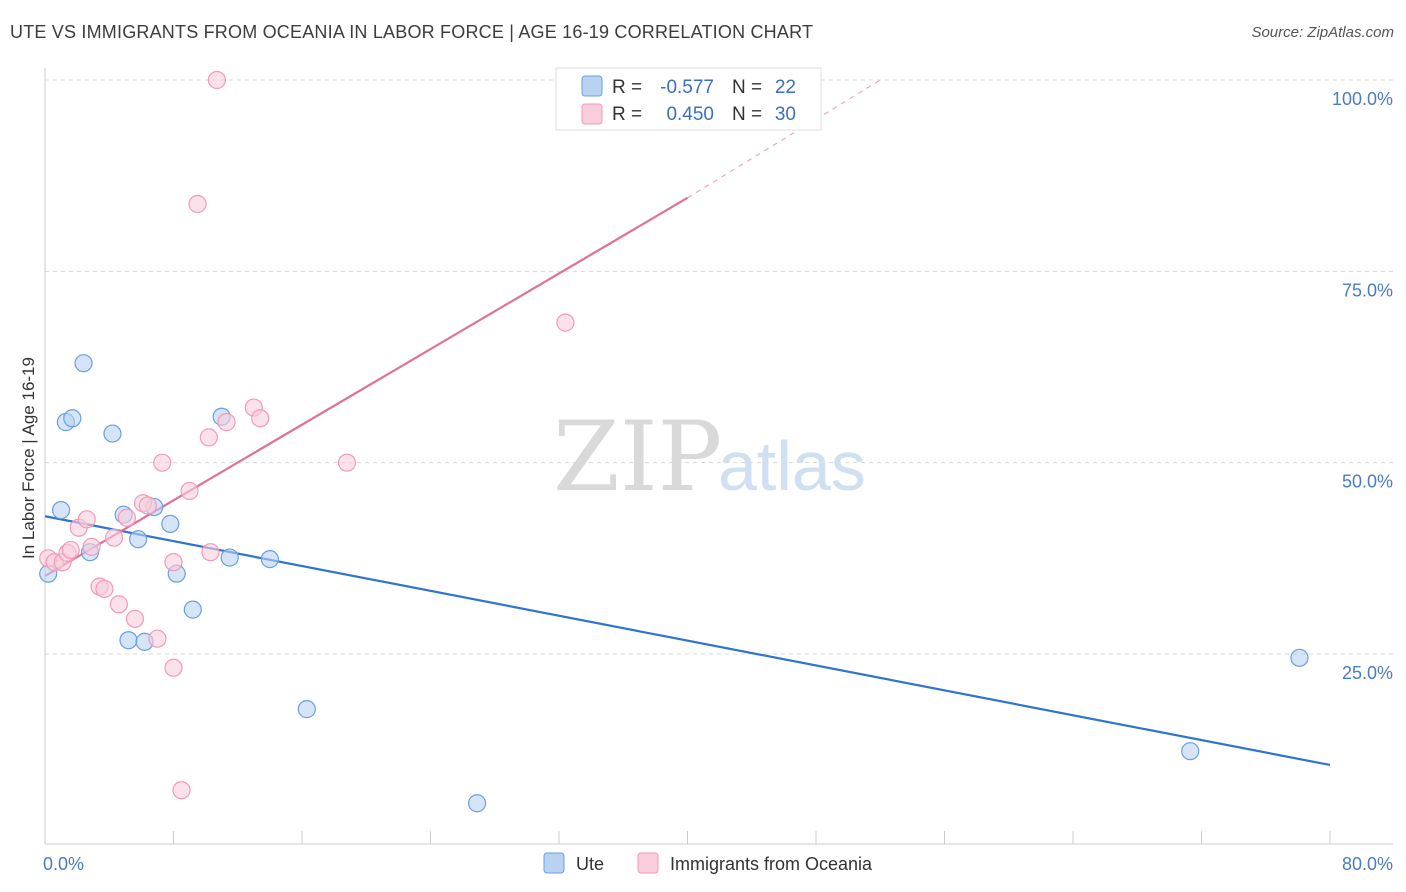 The image size is (1406, 892). What do you see at coordinates (771, 864) in the screenshot?
I see `legend-bottom-label-oceania: Immigrants from Oceania` at bounding box center [771, 864].